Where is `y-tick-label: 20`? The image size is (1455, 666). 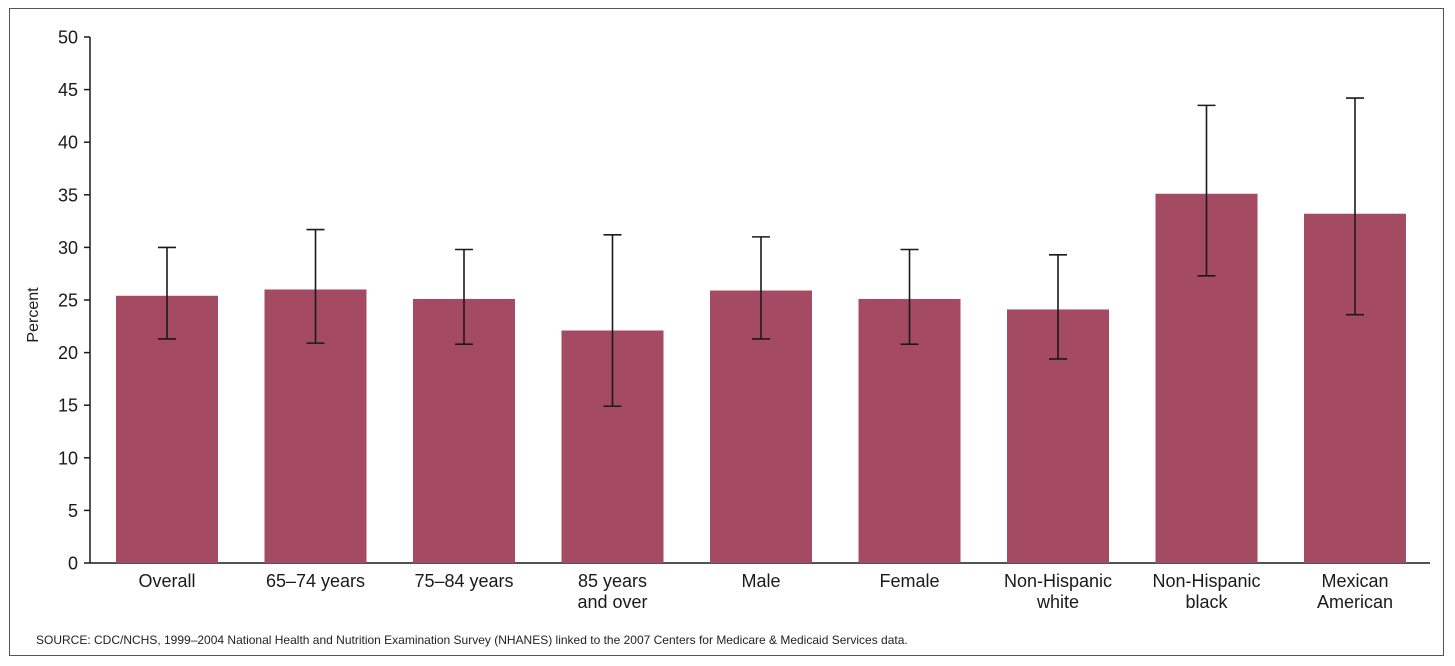 y-tick-label: 20 is located at coordinates (68, 353).